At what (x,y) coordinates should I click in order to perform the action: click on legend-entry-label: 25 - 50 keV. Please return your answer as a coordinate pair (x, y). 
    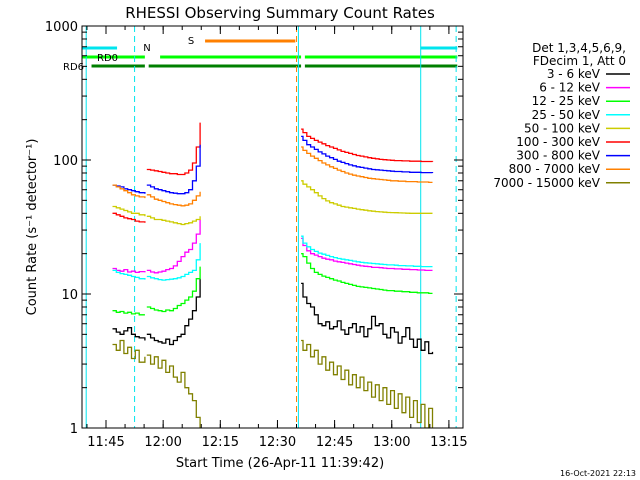
    Looking at the image, I should click on (566, 115).